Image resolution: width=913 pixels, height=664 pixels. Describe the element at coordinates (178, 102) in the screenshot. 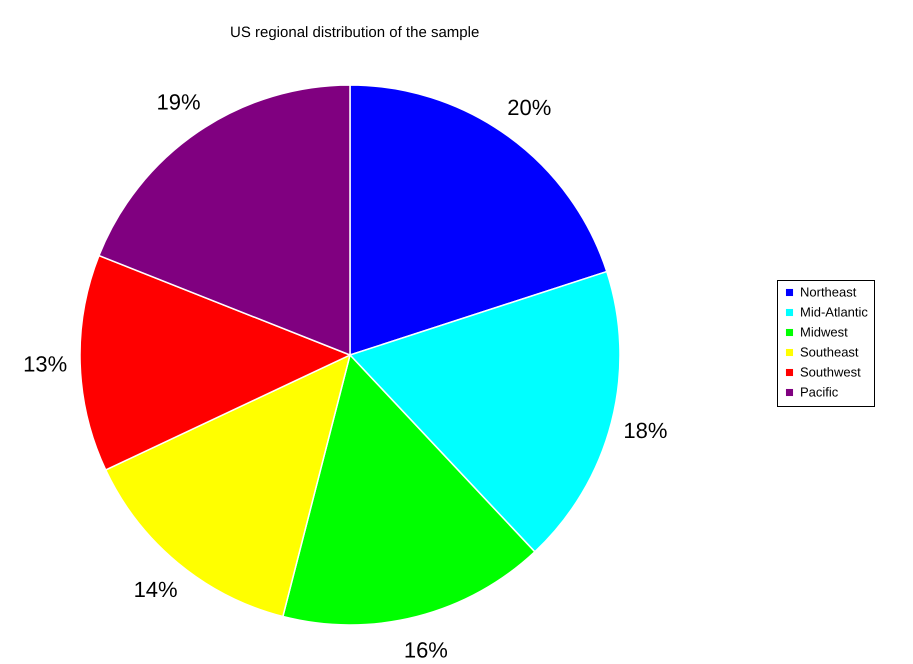

I see `data-label: 19%` at that location.